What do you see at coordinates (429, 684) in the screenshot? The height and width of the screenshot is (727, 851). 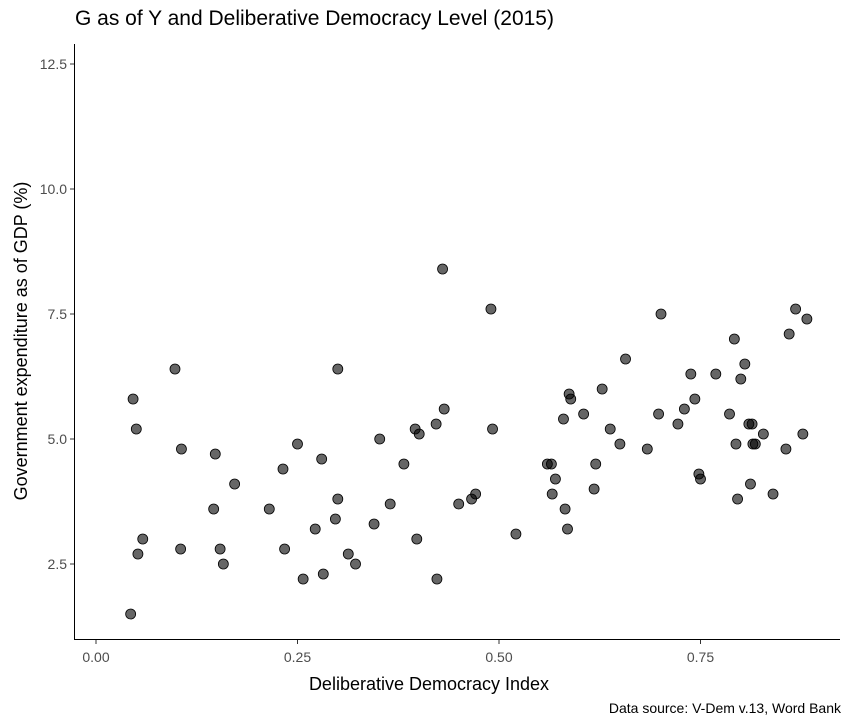 I see `x-axis-title: Deliberative Democracy Index` at bounding box center [429, 684].